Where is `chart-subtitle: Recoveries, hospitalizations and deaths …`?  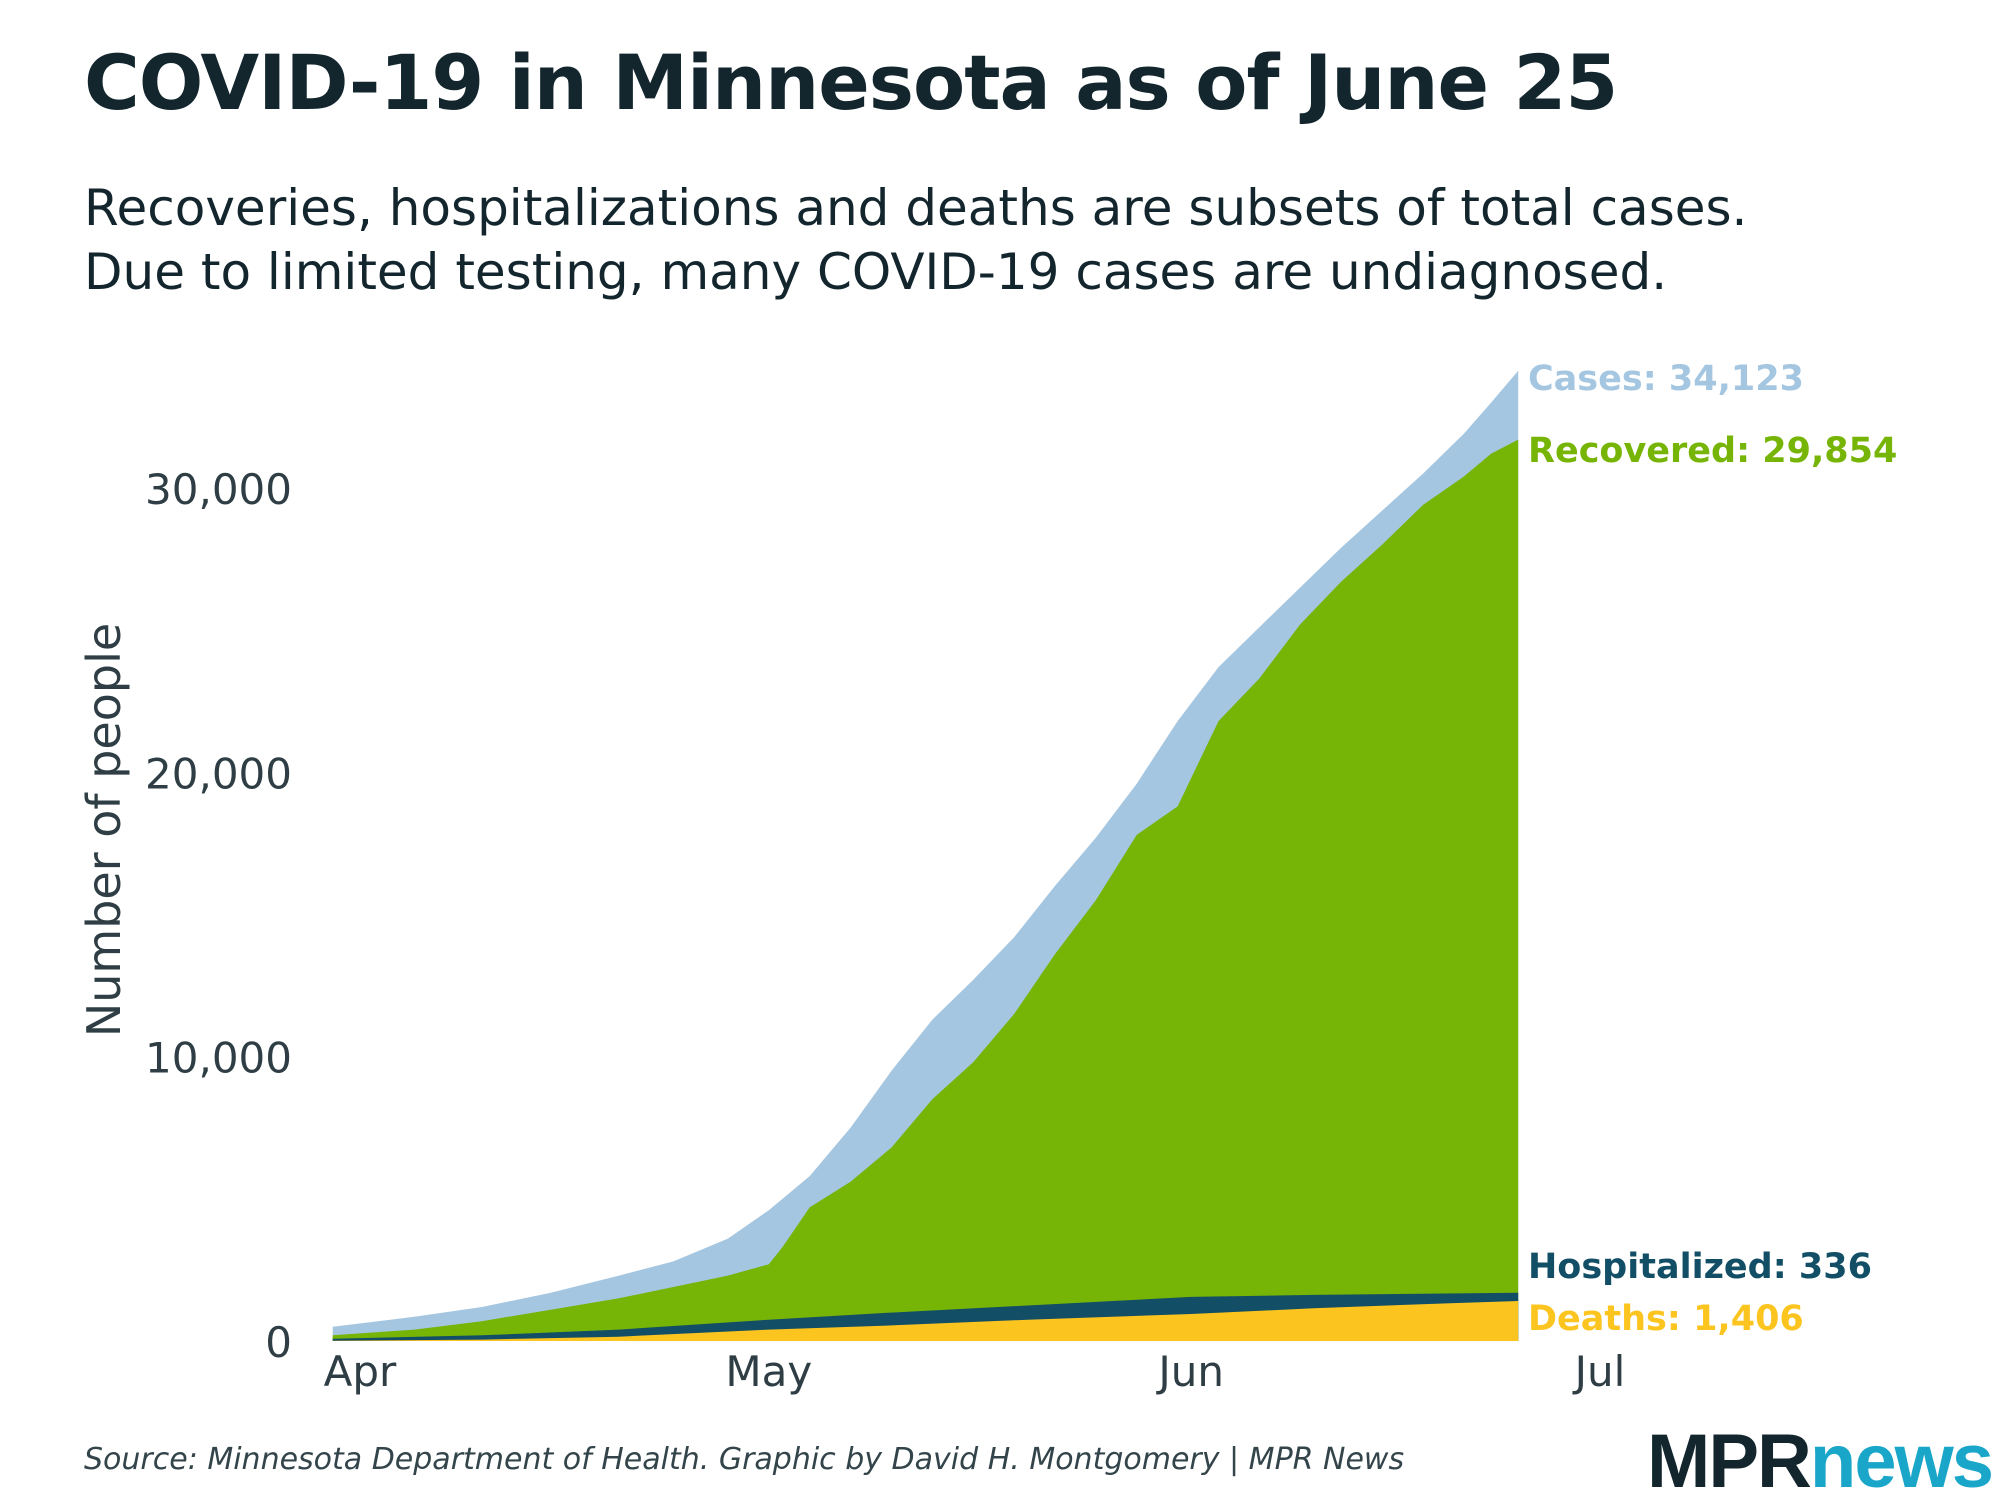 chart-subtitle: Recoveries, hospitalizations and deaths … is located at coordinates (915, 240).